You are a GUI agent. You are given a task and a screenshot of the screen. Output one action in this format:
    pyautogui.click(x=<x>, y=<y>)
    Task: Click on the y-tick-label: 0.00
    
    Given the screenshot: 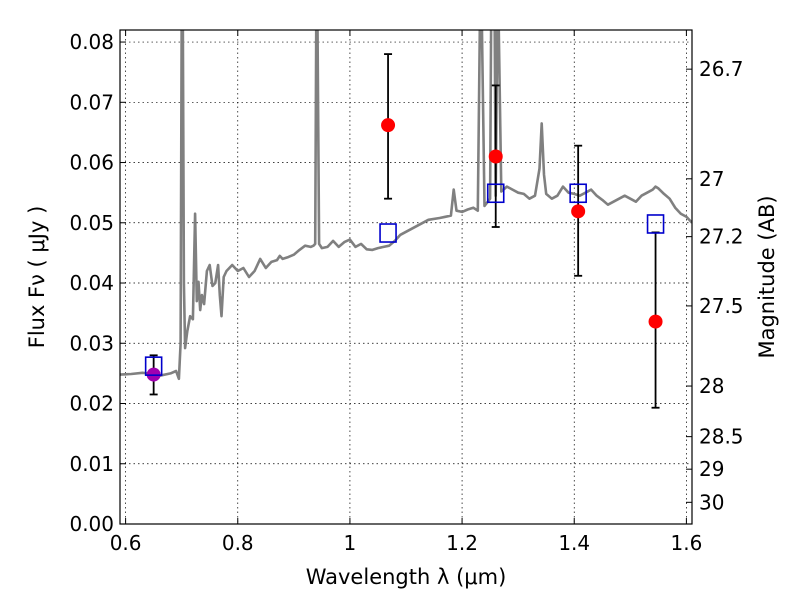 What is the action you would take?
    pyautogui.click(x=91, y=524)
    